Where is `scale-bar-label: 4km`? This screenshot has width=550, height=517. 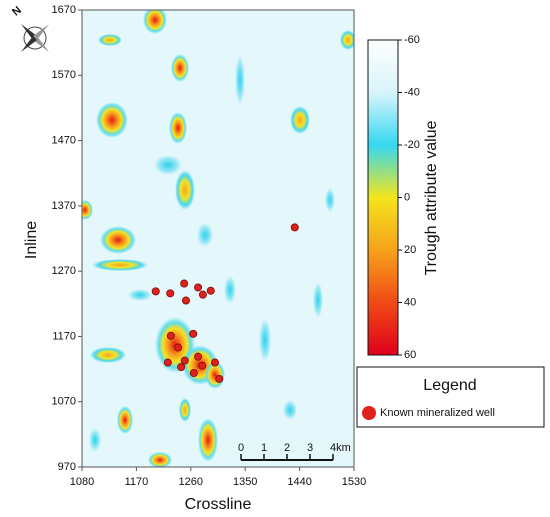 scale-bar-label: 4km is located at coordinates (340, 448).